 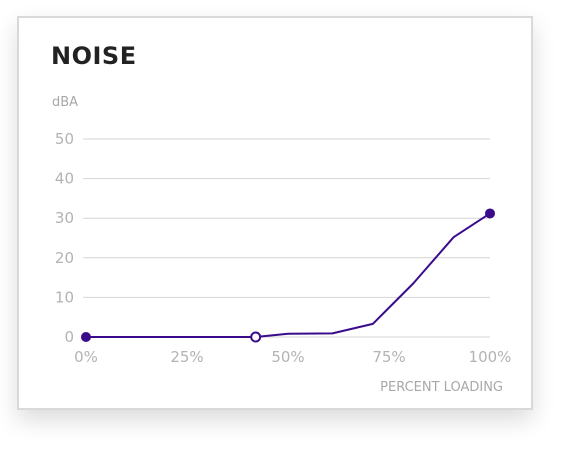 I want to click on x-tick-label-100: 100%, so click(x=490, y=357).